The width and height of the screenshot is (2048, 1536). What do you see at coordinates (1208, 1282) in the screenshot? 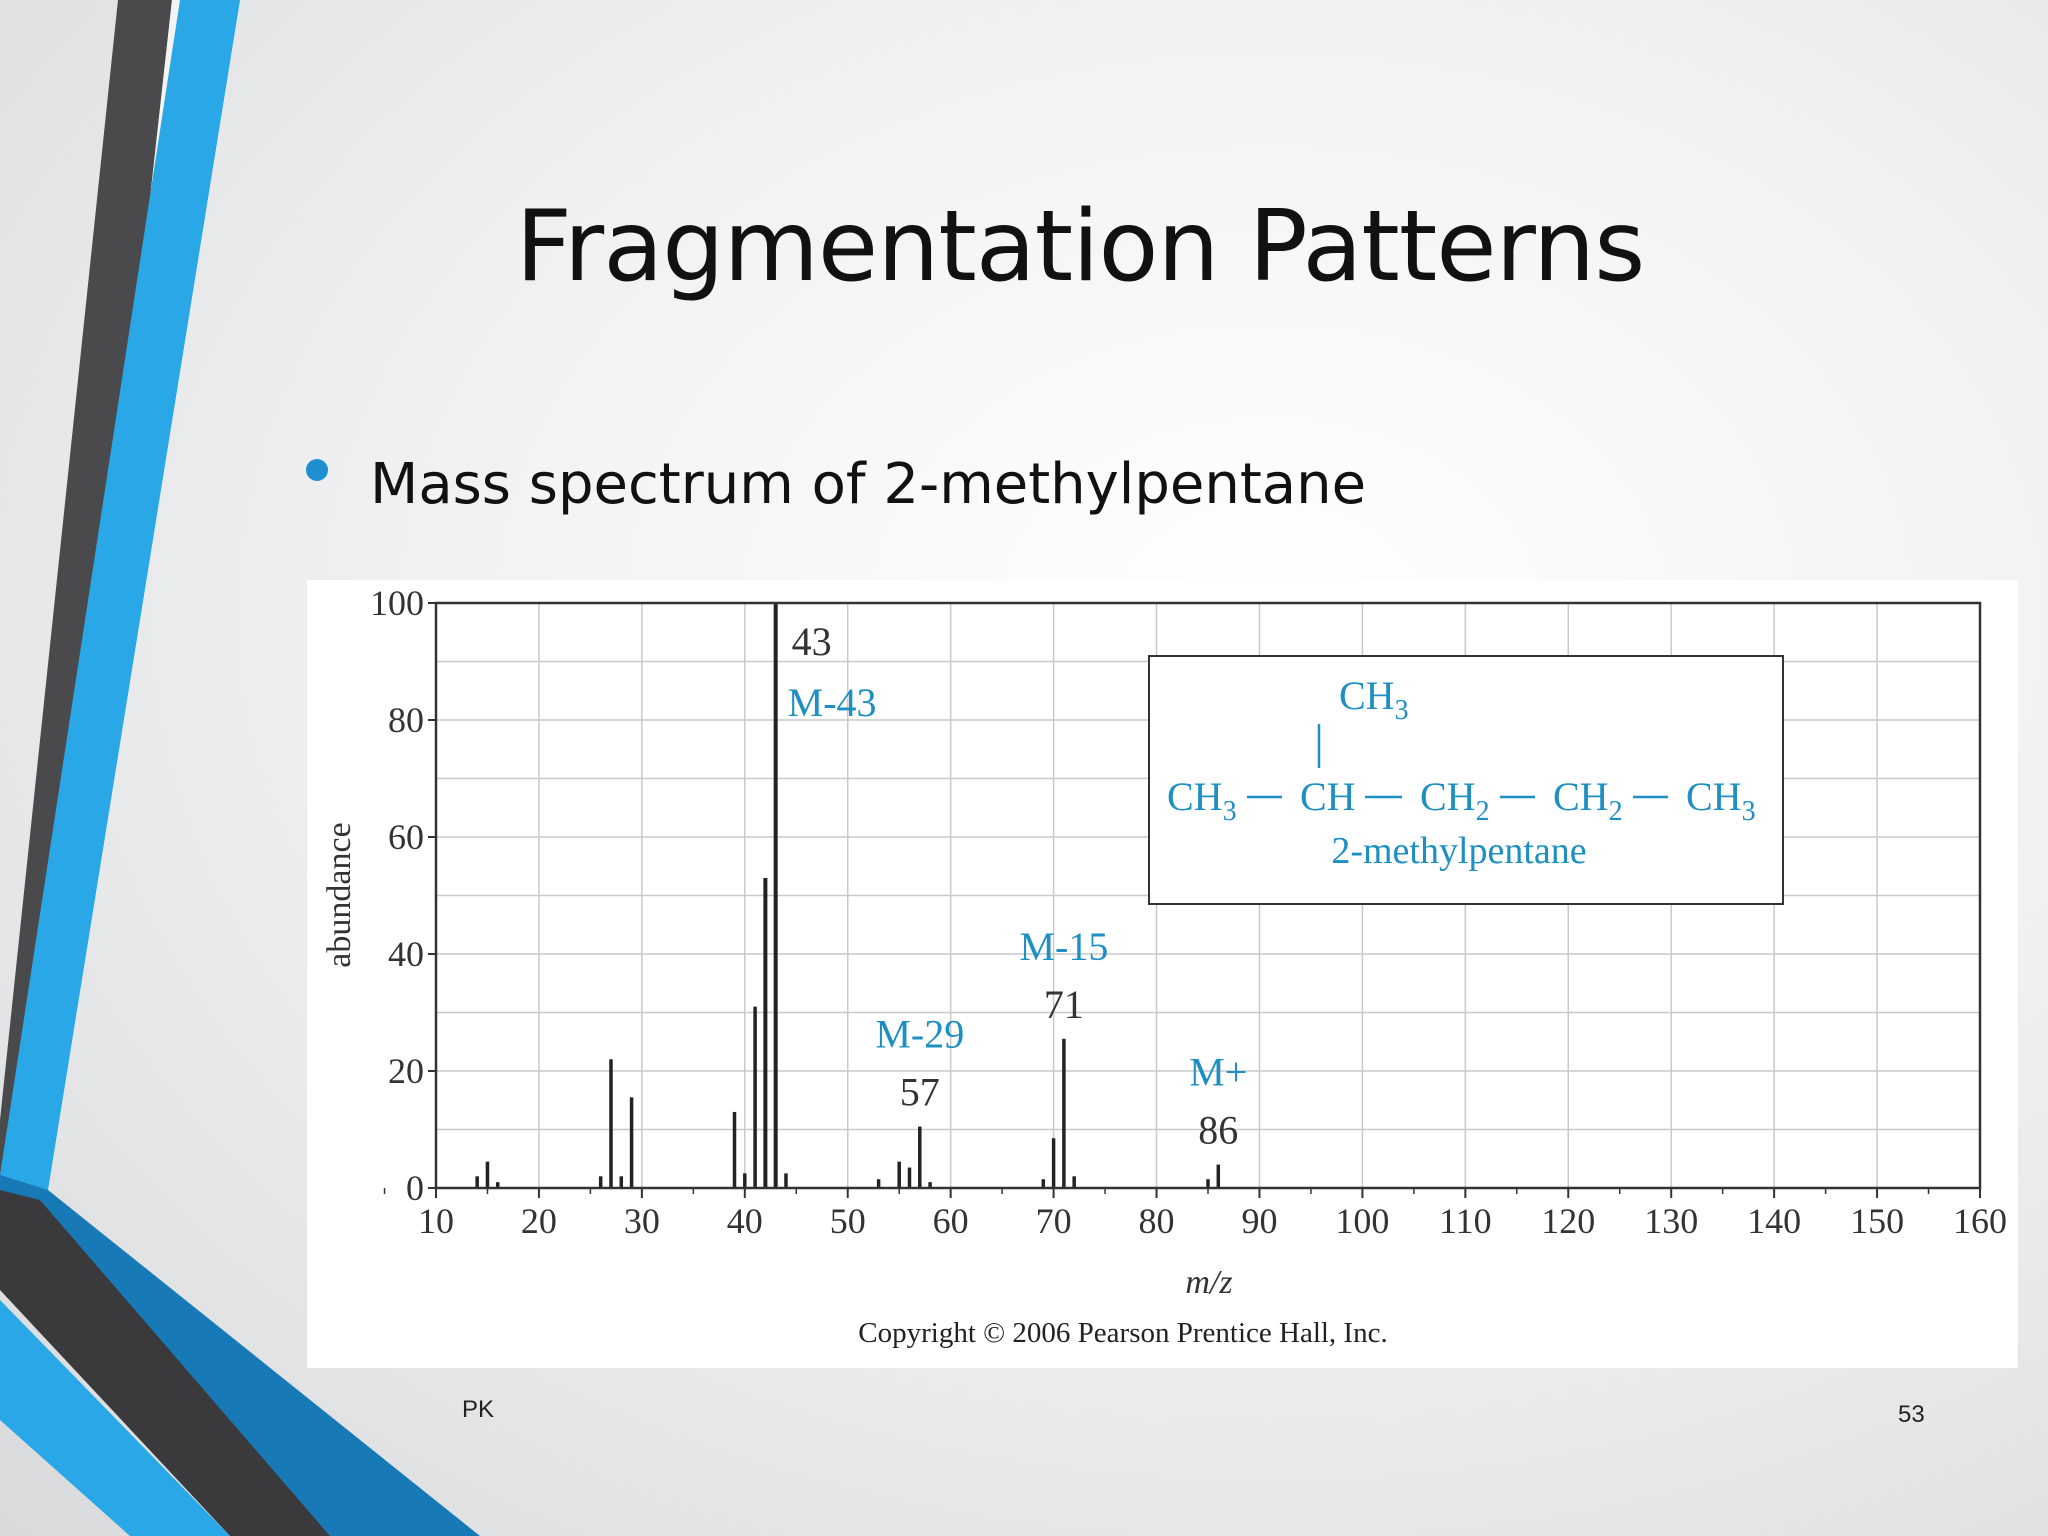
I see `x-axis-label: m/z` at bounding box center [1208, 1282].